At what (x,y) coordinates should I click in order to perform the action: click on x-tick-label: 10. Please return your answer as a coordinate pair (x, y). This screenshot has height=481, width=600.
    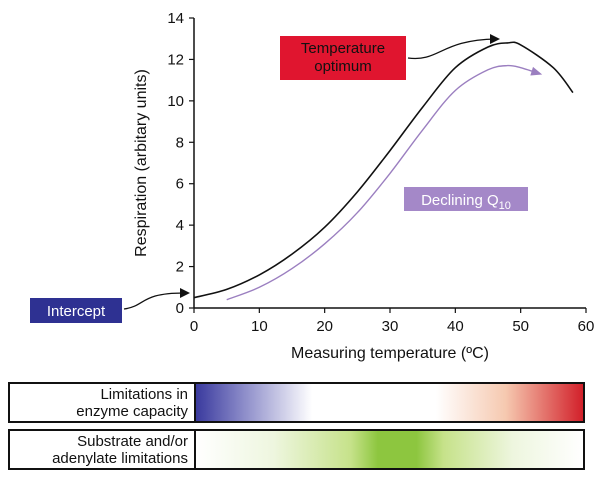
    Looking at the image, I should click on (259, 326).